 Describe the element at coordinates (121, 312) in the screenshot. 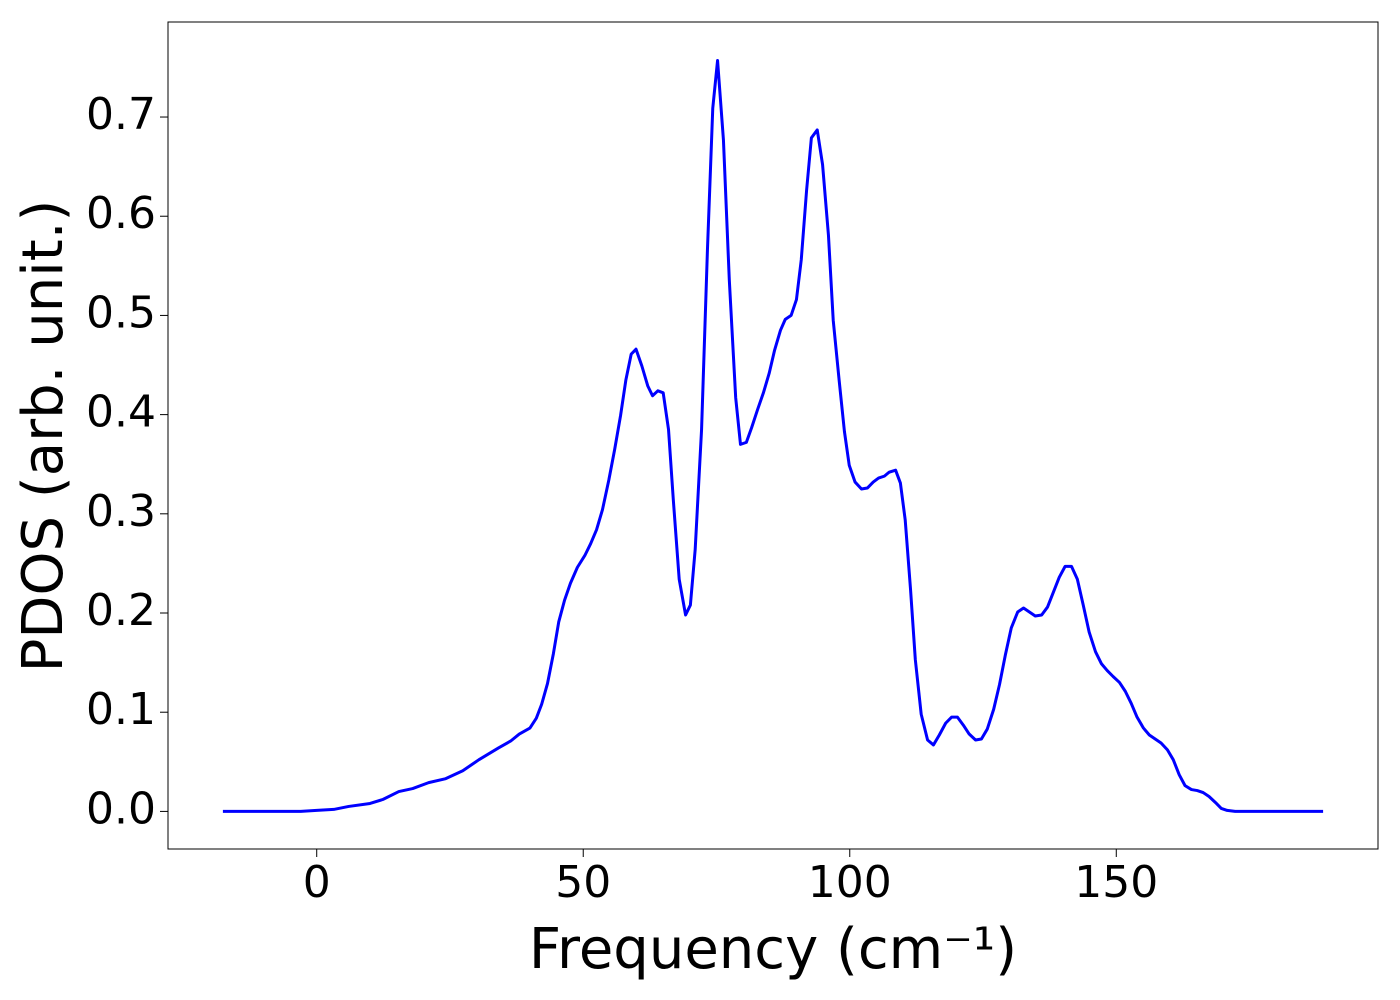

I see `y-tick-label: 0.5` at that location.